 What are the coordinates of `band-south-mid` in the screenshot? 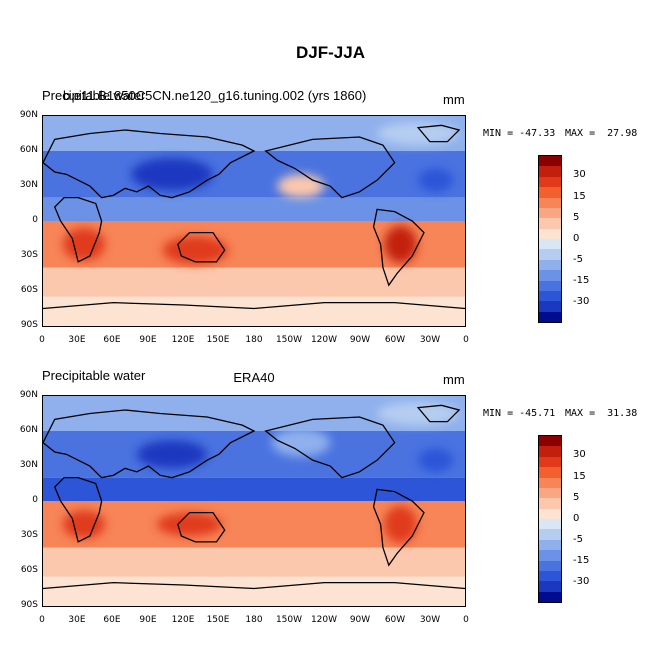 It's located at (254, 282).